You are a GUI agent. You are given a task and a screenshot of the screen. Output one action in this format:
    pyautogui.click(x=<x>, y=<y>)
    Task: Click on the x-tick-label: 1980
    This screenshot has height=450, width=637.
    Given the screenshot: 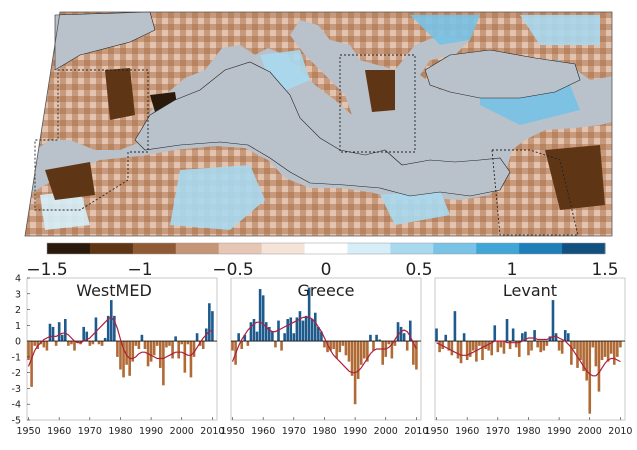 What is the action you would take?
    pyautogui.click(x=324, y=431)
    